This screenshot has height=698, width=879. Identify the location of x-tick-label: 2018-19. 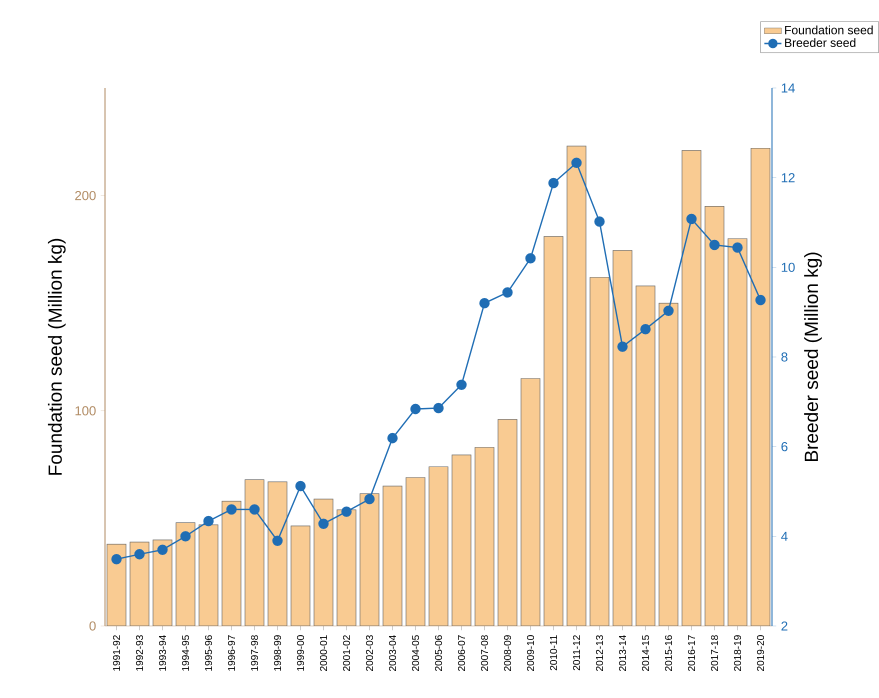
(738, 653).